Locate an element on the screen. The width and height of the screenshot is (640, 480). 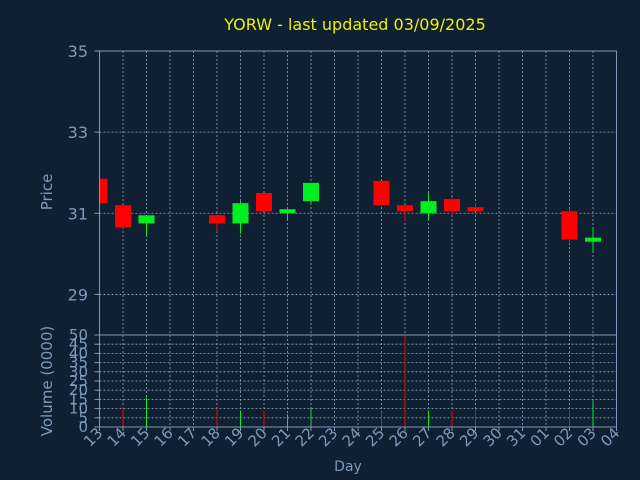
volume-tick-label: 10 is located at coordinates (78, 409).